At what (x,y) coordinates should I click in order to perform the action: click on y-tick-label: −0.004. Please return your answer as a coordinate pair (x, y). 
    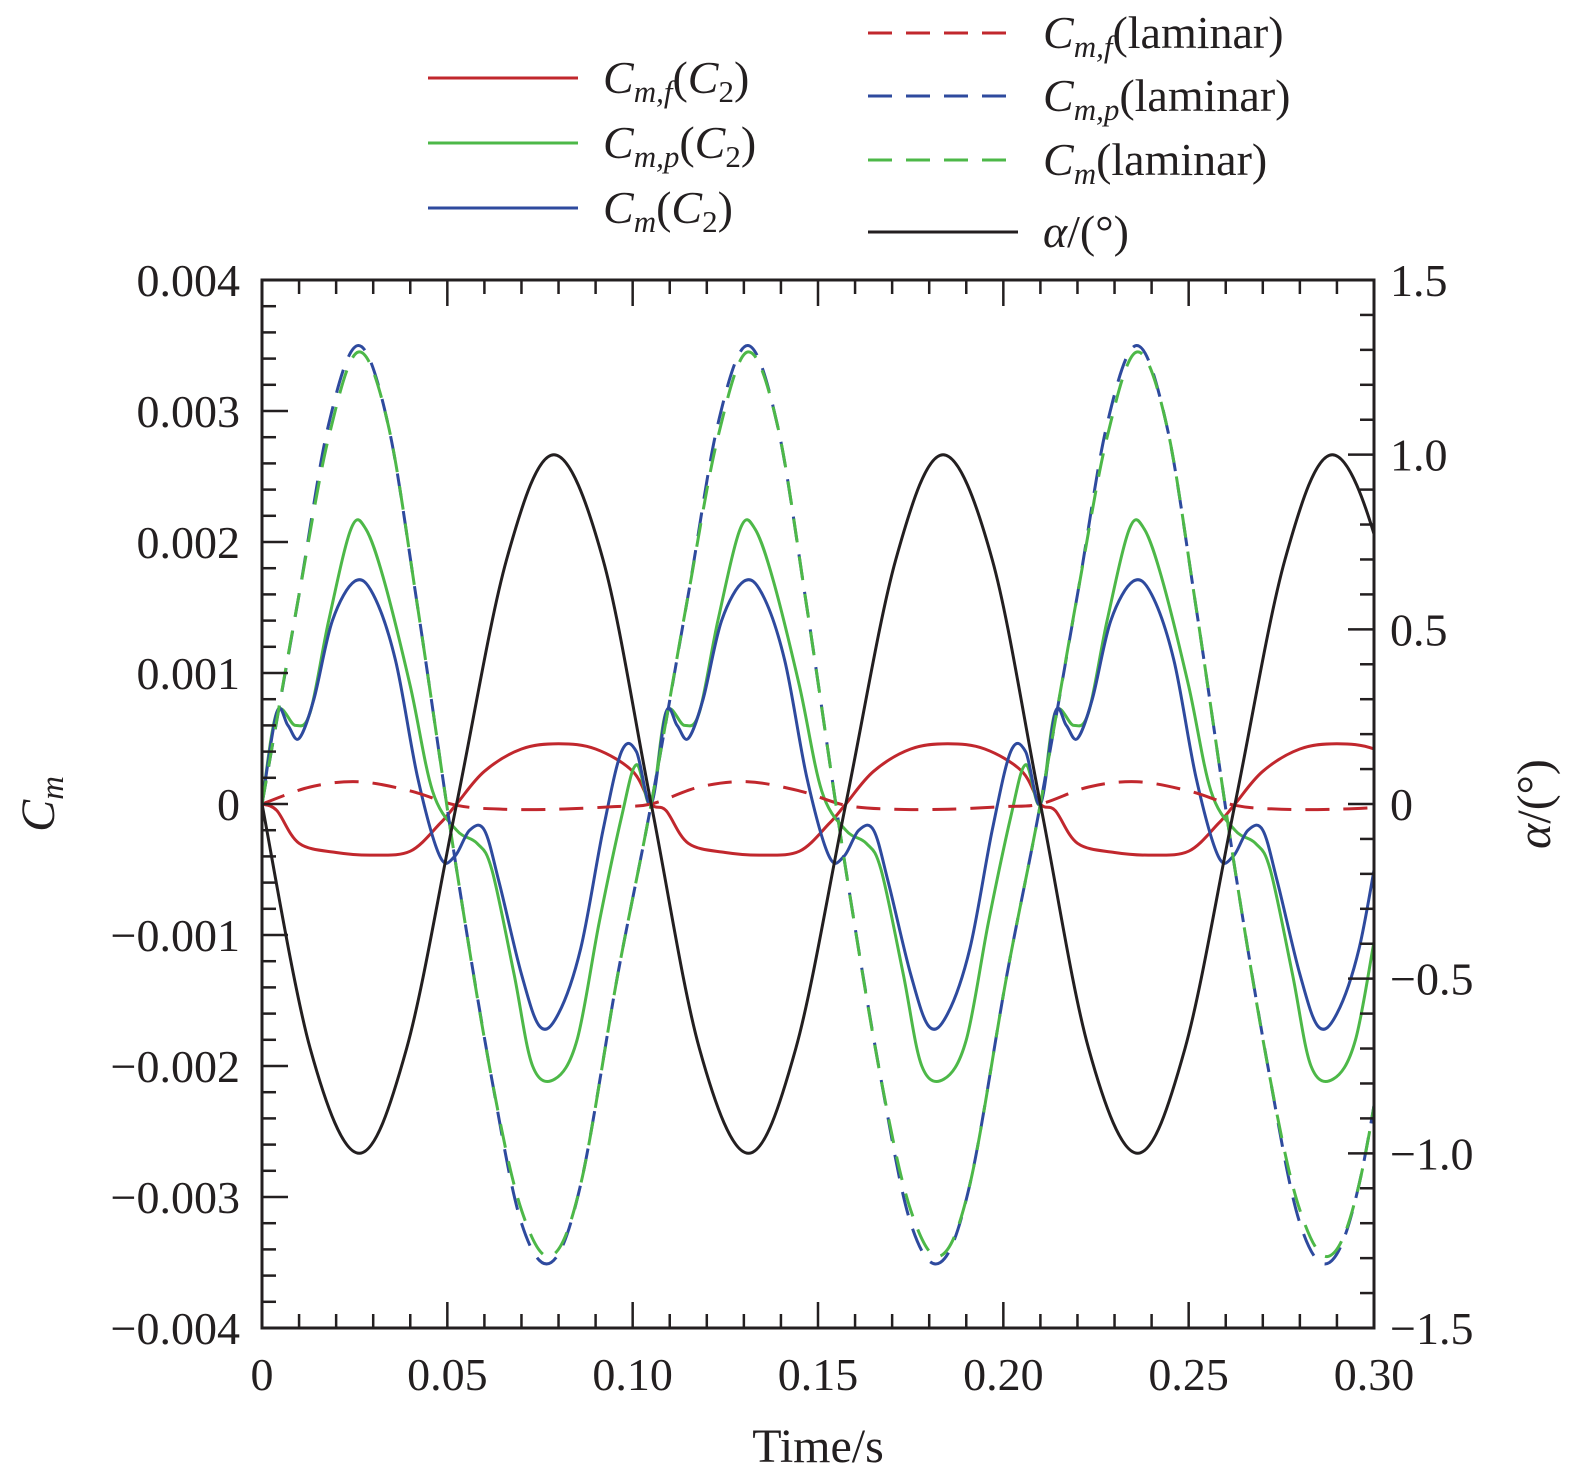
    Looking at the image, I should click on (175, 1328).